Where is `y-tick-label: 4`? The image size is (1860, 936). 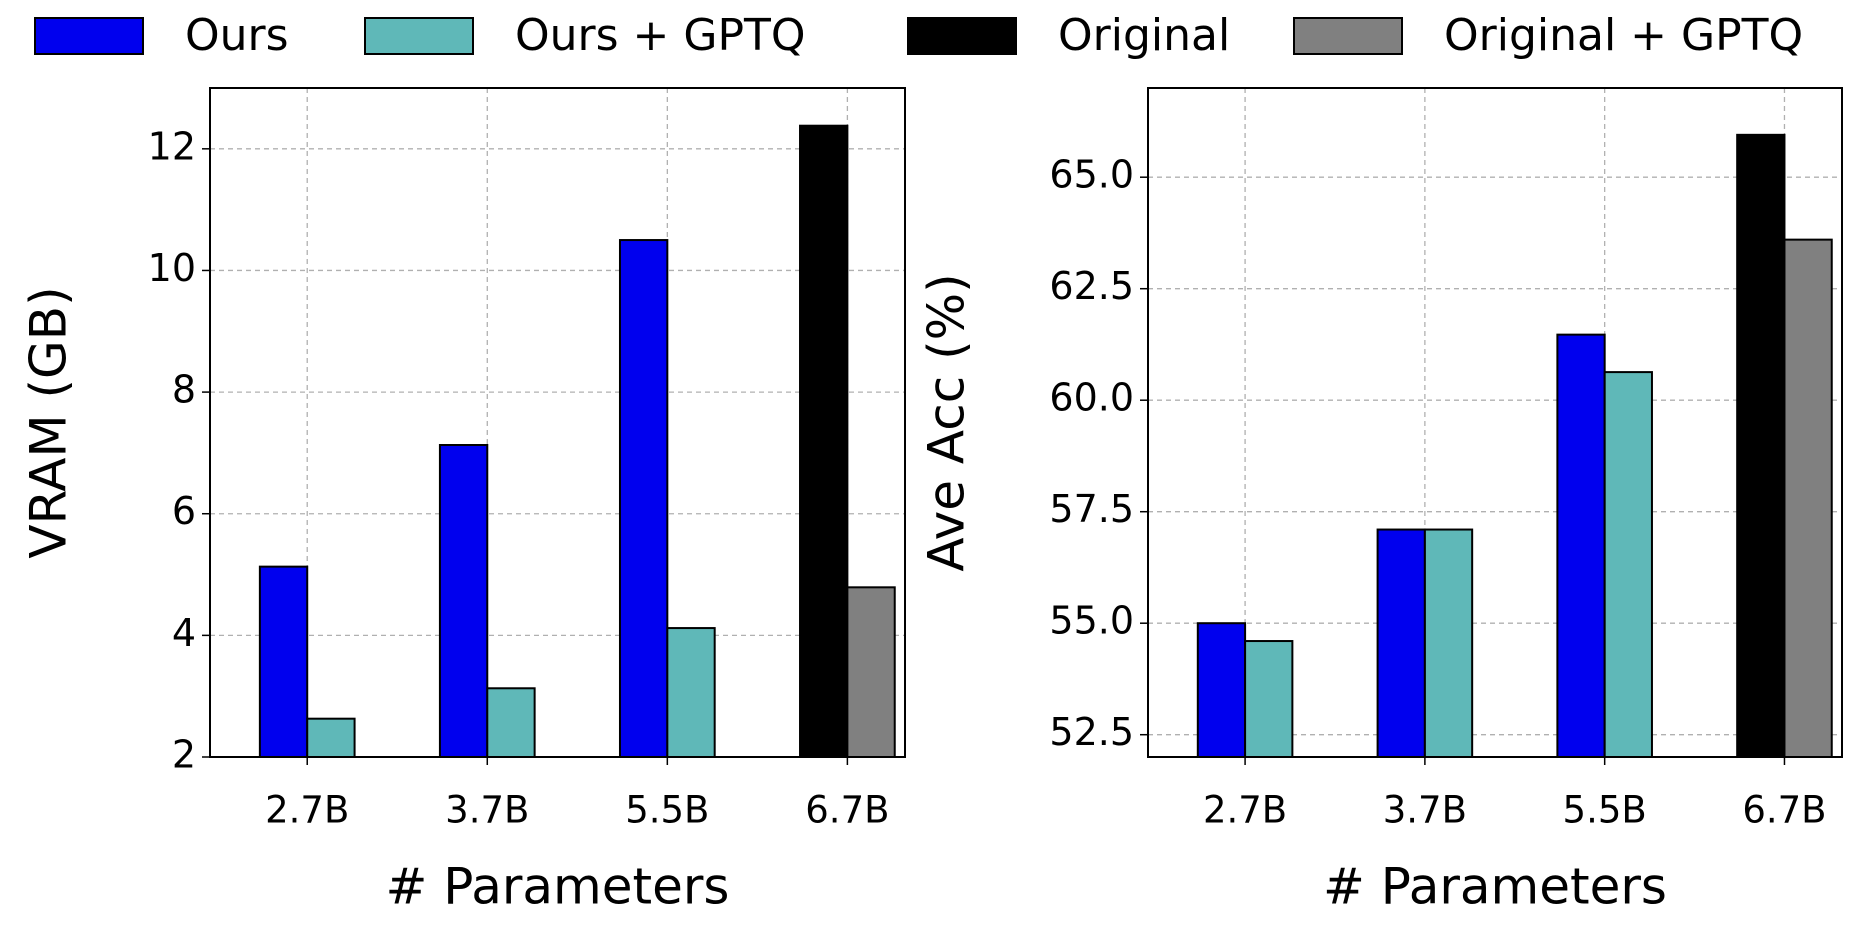 y-tick-label: 4 is located at coordinates (184, 633).